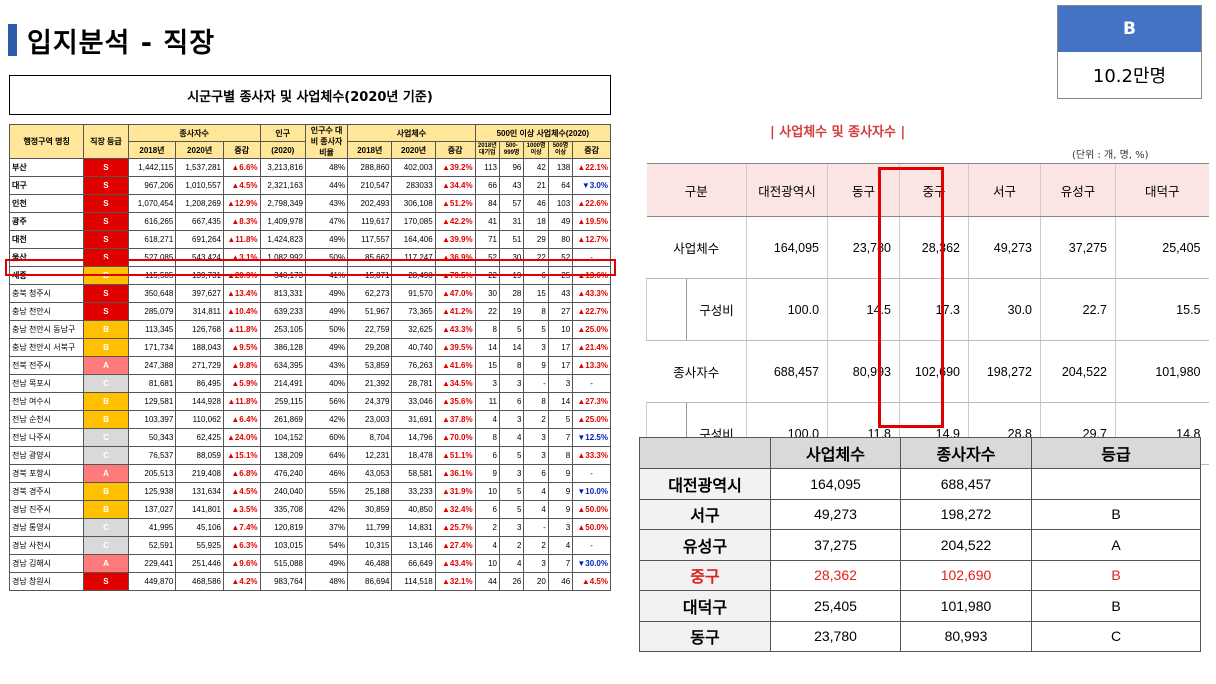  What do you see at coordinates (511, 203) in the screenshot?
I see `cell: 57` at bounding box center [511, 203].